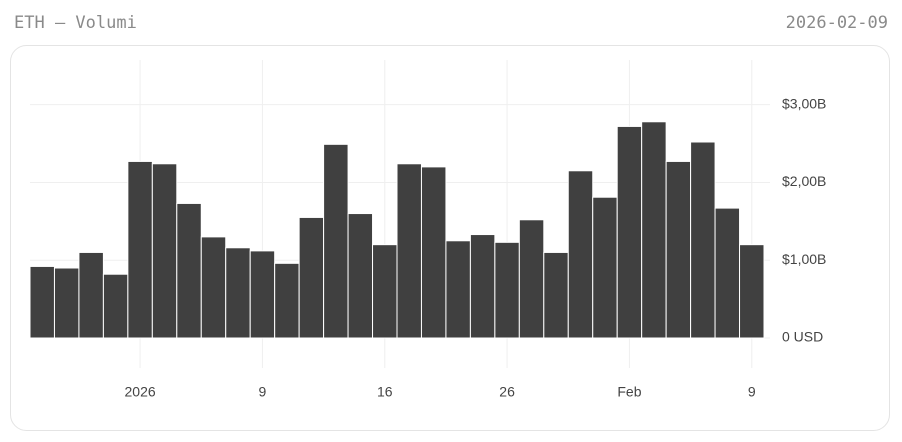 The image size is (902, 442). I want to click on chart-title: ETH — Volumi, so click(75, 23).